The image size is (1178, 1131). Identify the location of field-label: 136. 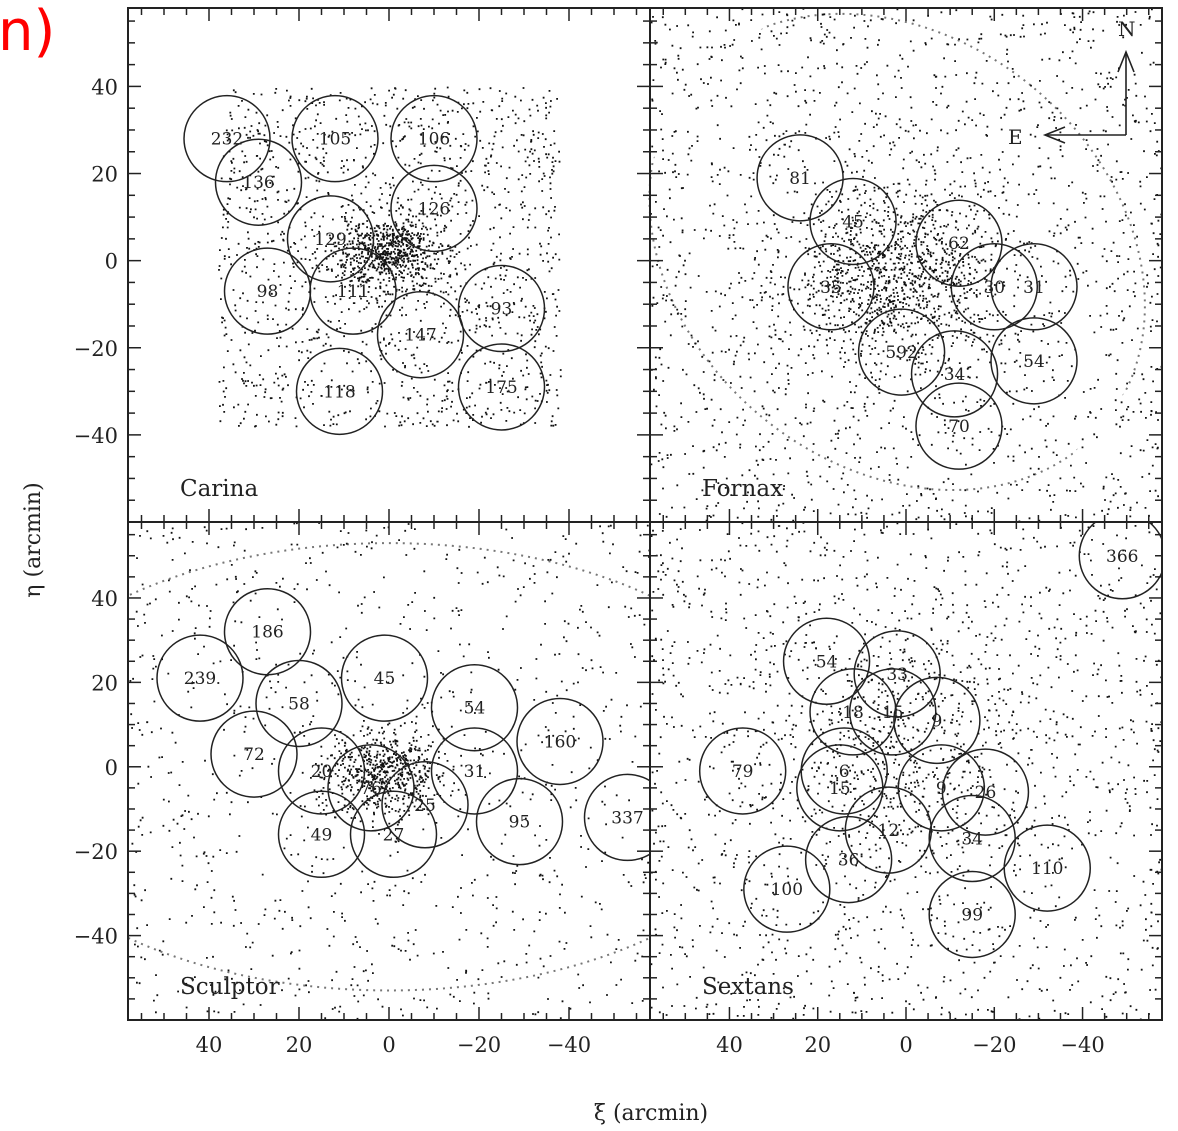
(258, 183).